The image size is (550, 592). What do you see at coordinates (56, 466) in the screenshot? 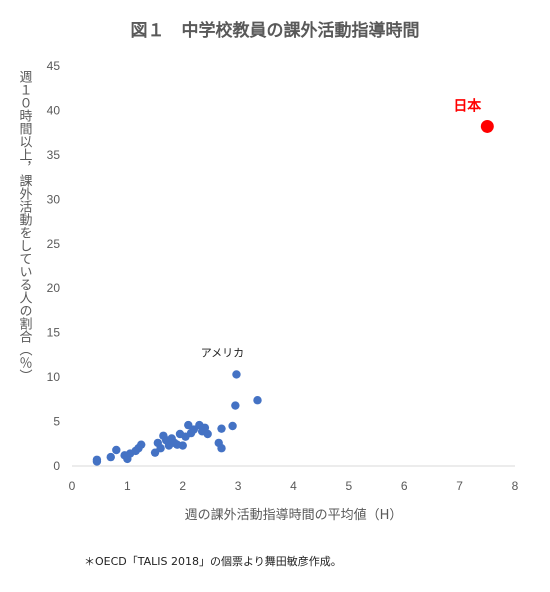
I see `y-tick-label: 0` at bounding box center [56, 466].